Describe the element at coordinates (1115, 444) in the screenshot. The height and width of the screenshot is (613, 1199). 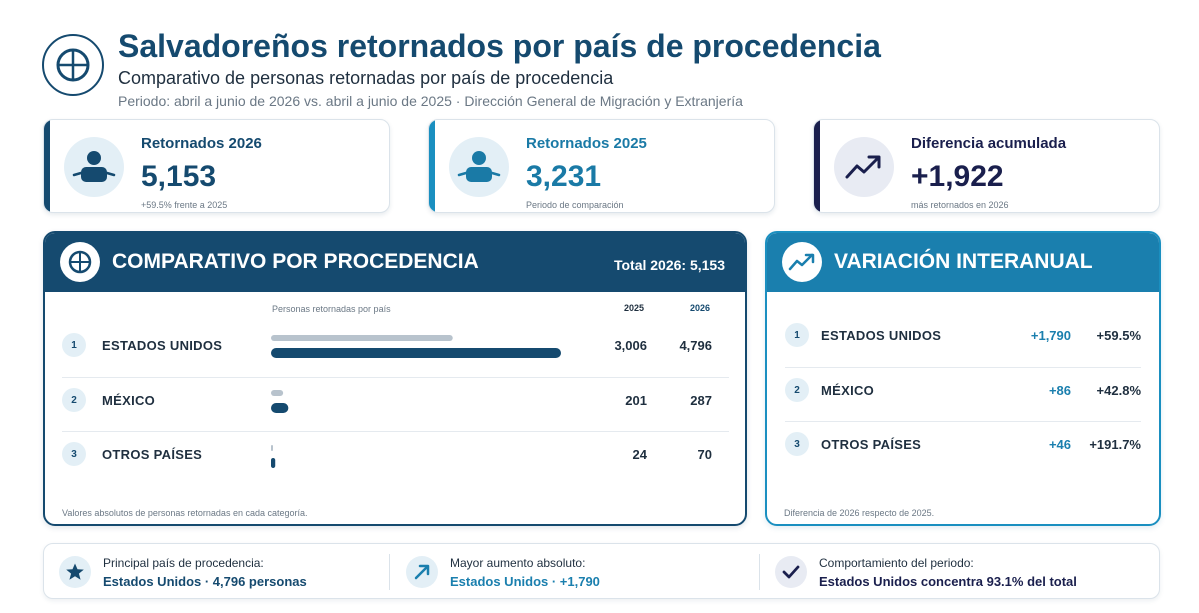
I see `percent-change: +191.7%` at that location.